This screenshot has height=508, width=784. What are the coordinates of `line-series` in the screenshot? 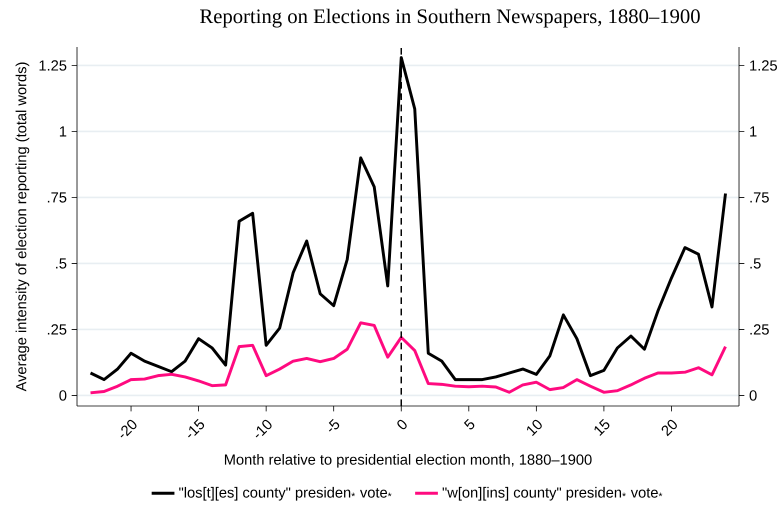 It's located at (408, 357).